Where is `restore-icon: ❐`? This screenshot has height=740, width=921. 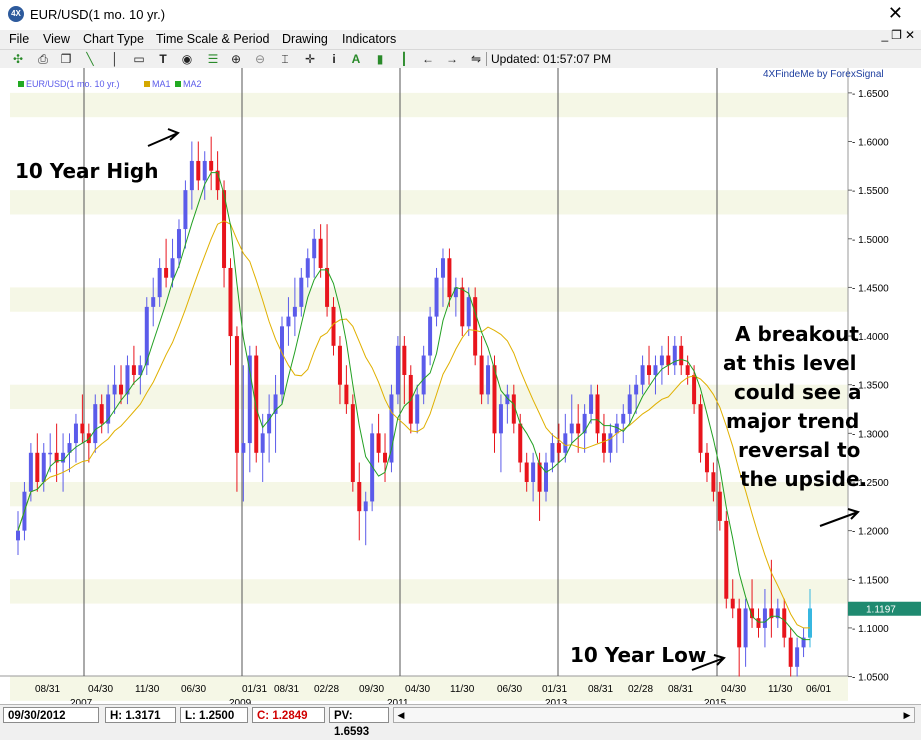
restore-icon: ❐ is located at coordinates (896, 35).